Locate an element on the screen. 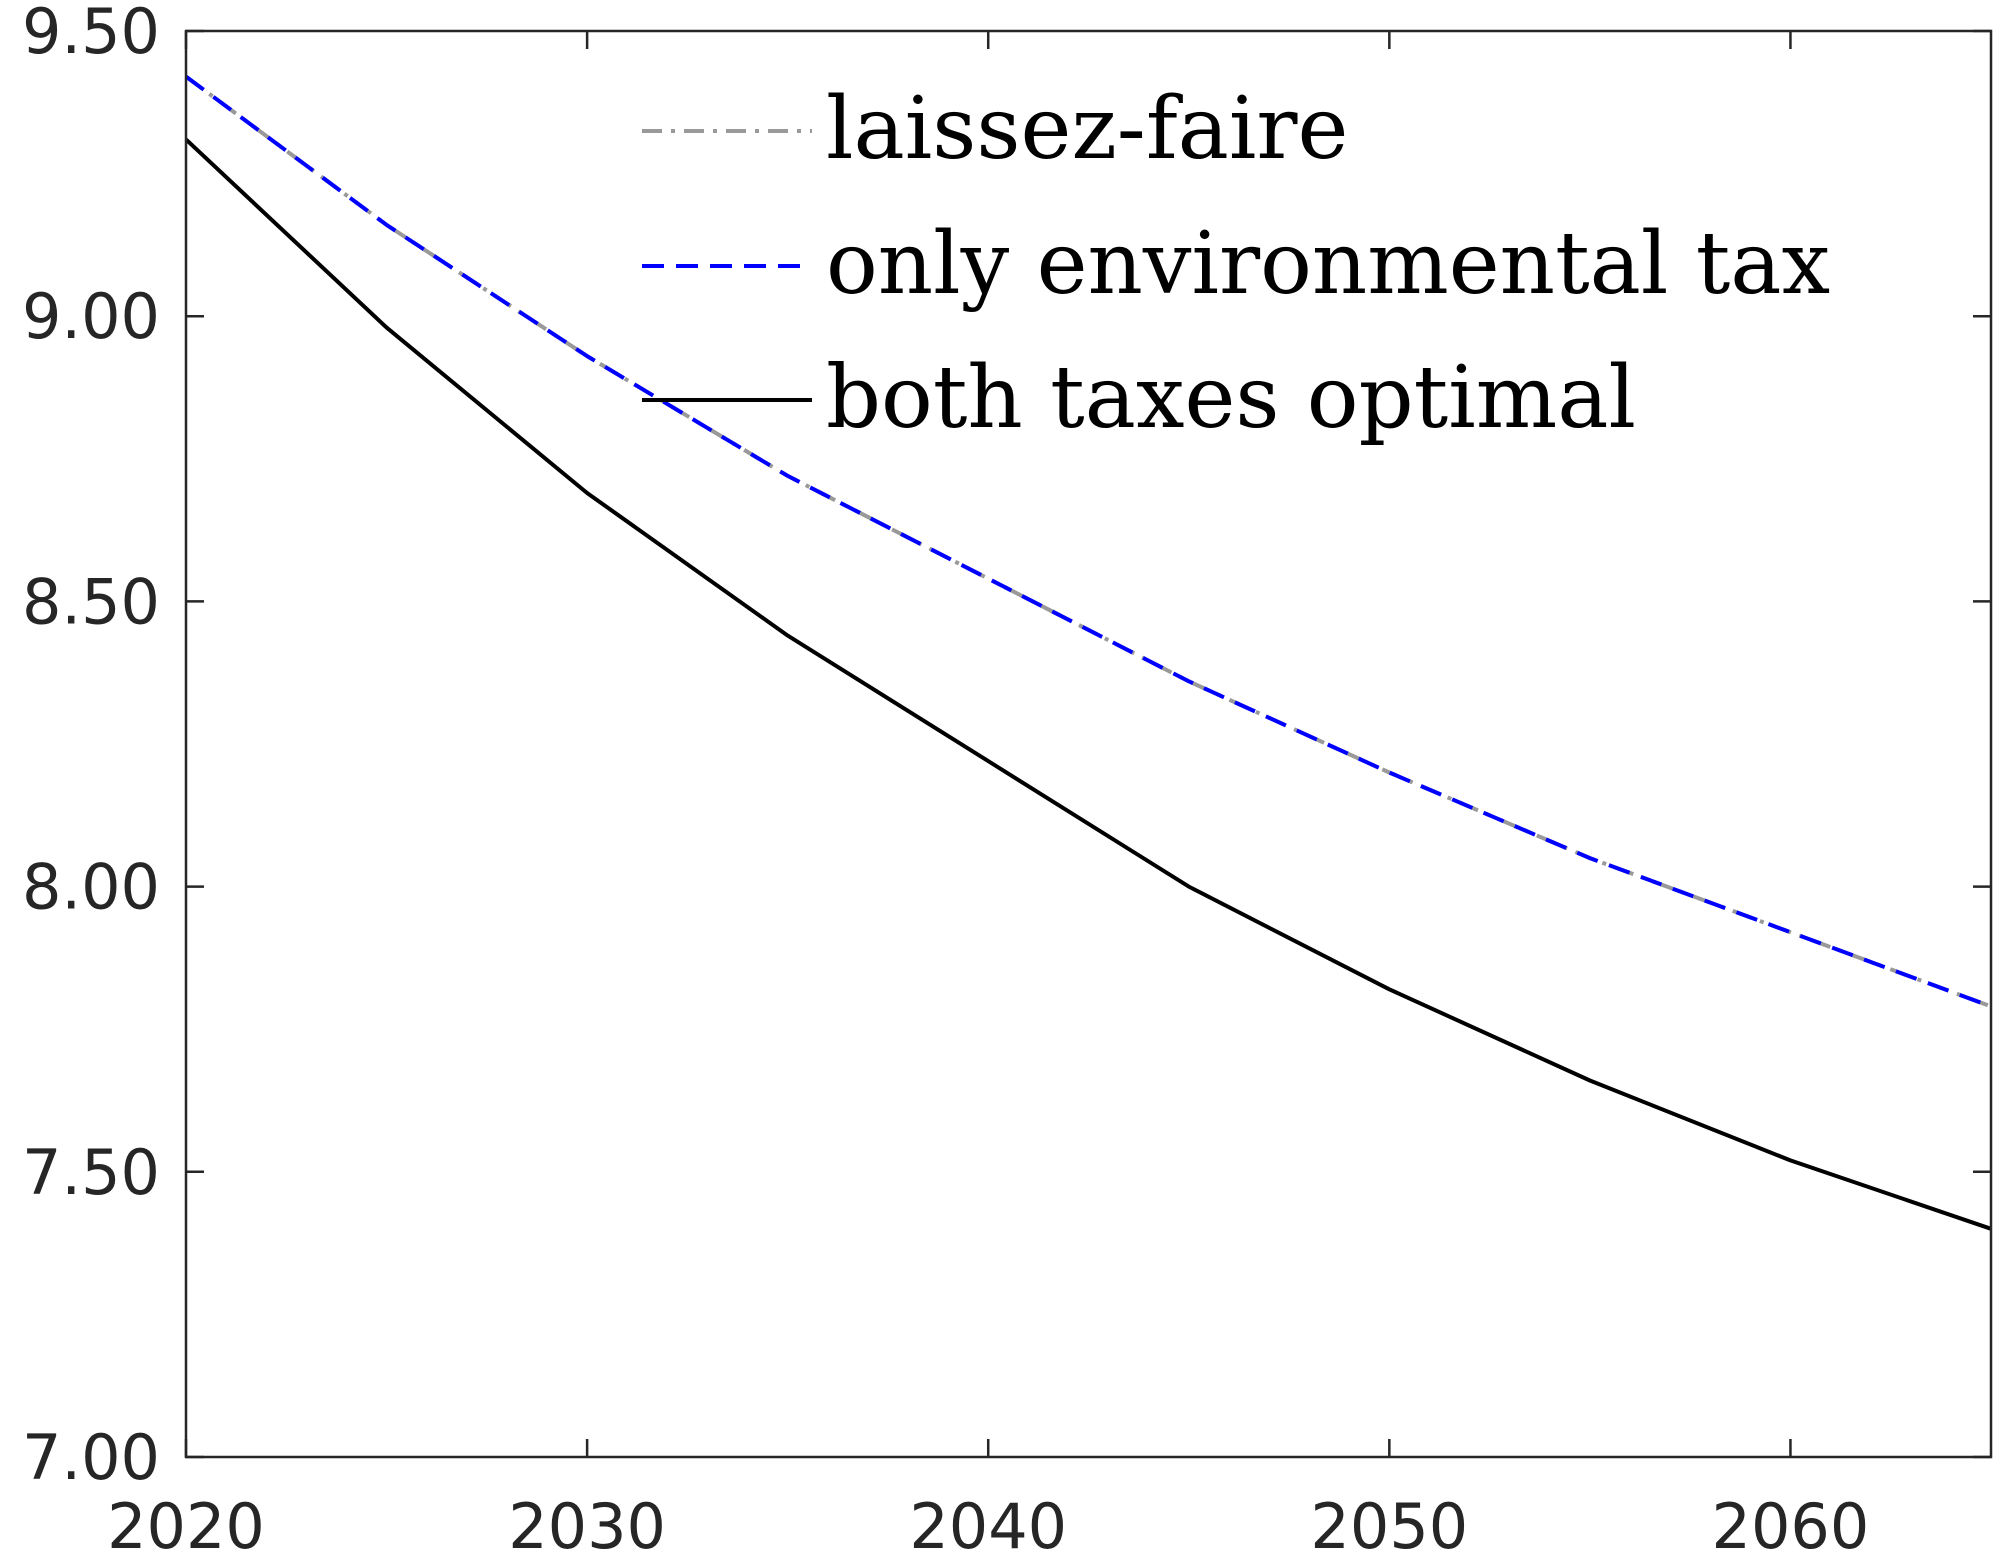  y-tick-label: 9.00 is located at coordinates (91, 316).